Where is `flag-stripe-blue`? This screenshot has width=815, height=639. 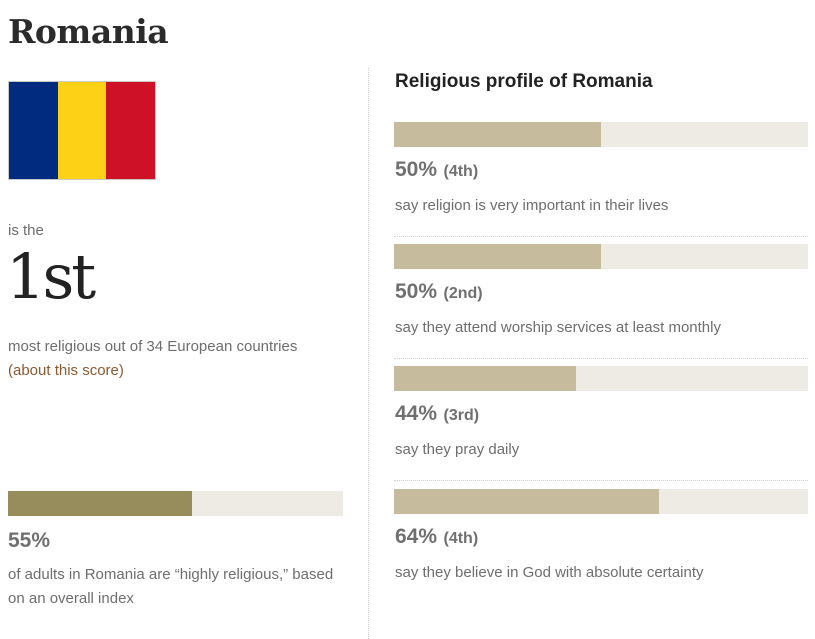 flag-stripe-blue is located at coordinates (33, 130).